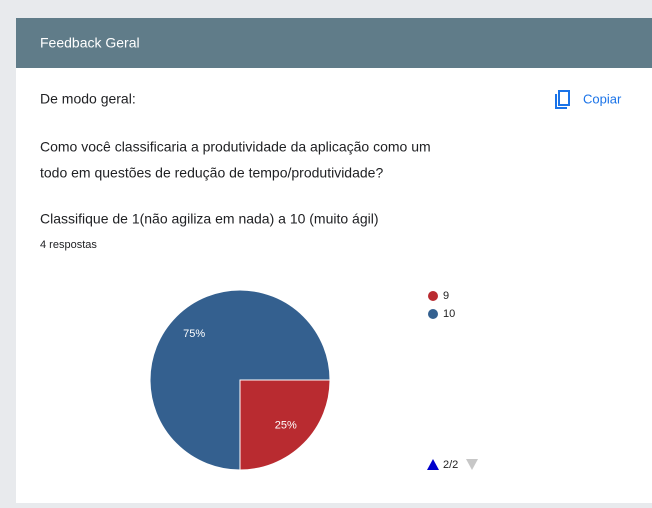  Describe the element at coordinates (334, 43) in the screenshot. I see `card-header` at that location.